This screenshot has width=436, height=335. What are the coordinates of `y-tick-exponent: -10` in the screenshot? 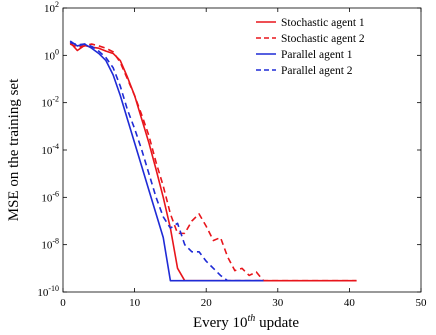 It's located at (53, 288).